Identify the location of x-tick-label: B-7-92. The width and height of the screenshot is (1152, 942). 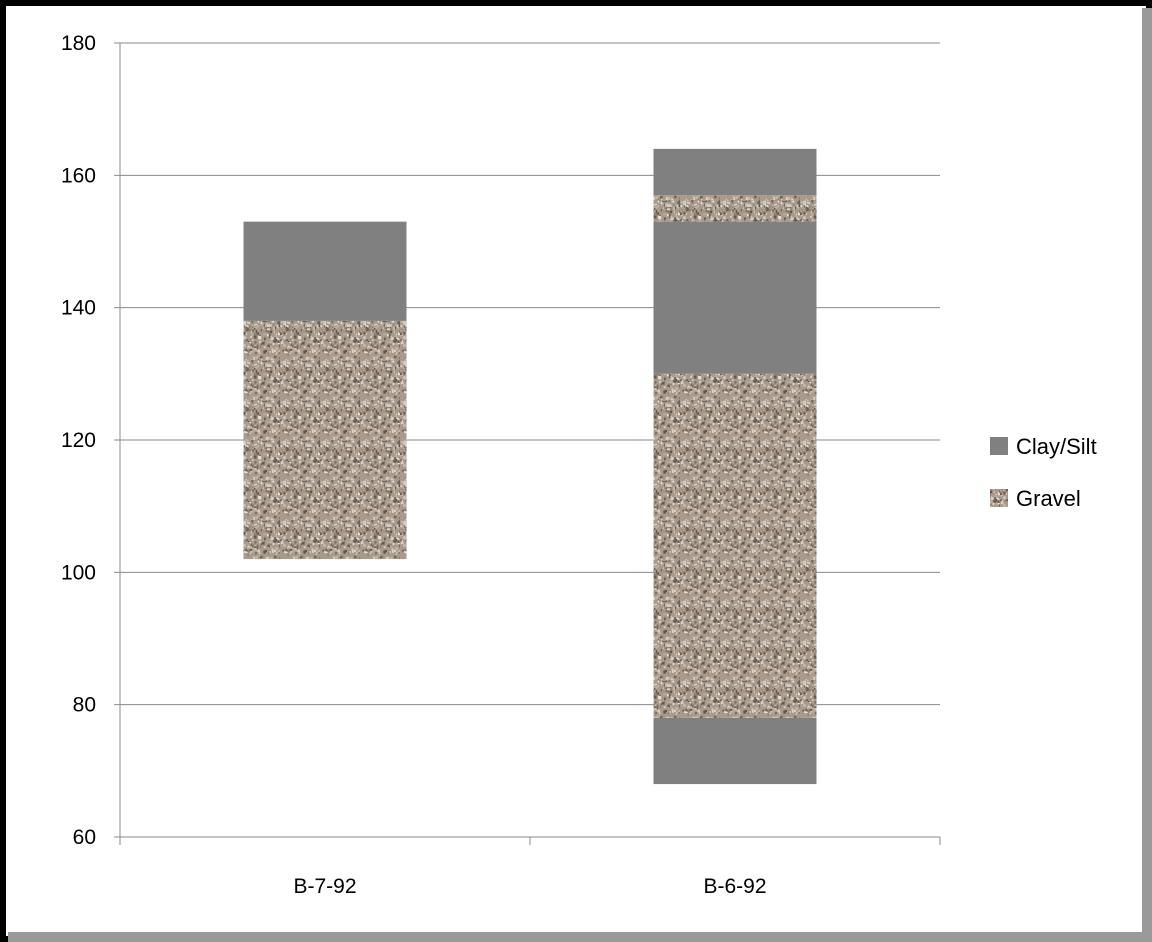
(324, 886).